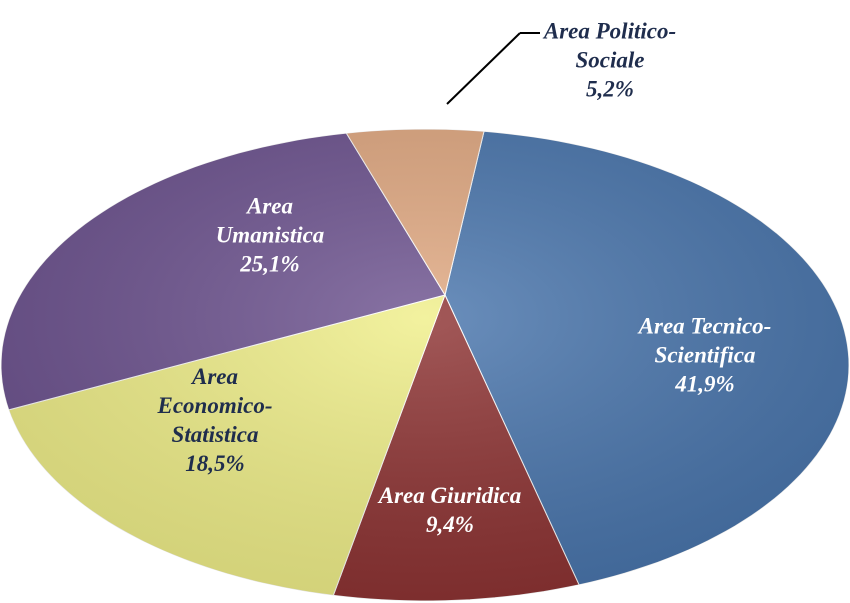 The width and height of the screenshot is (850, 603). What do you see at coordinates (610, 45) in the screenshot?
I see `category-label: Area Politico-Sociale` at bounding box center [610, 45].